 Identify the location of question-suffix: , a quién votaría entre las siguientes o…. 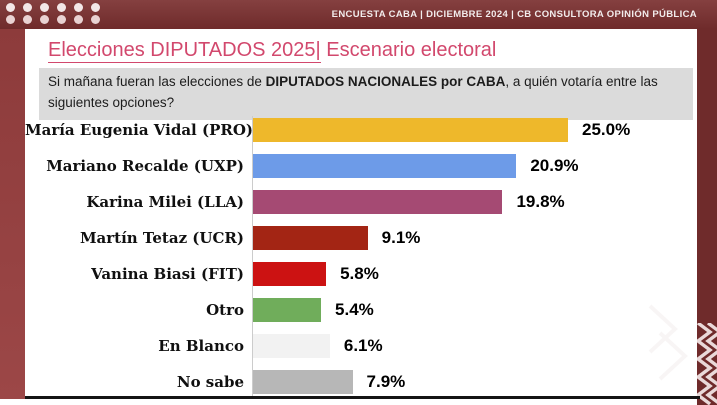
(353, 92).